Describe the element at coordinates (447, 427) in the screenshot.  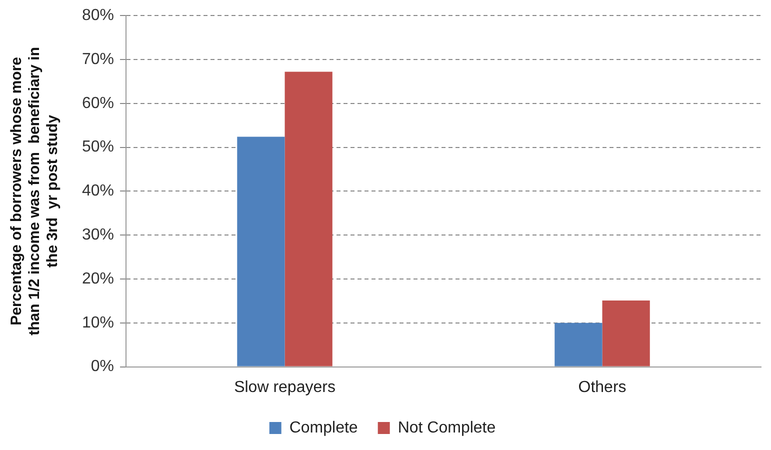
I see `legend-label: Not Complete` at that location.